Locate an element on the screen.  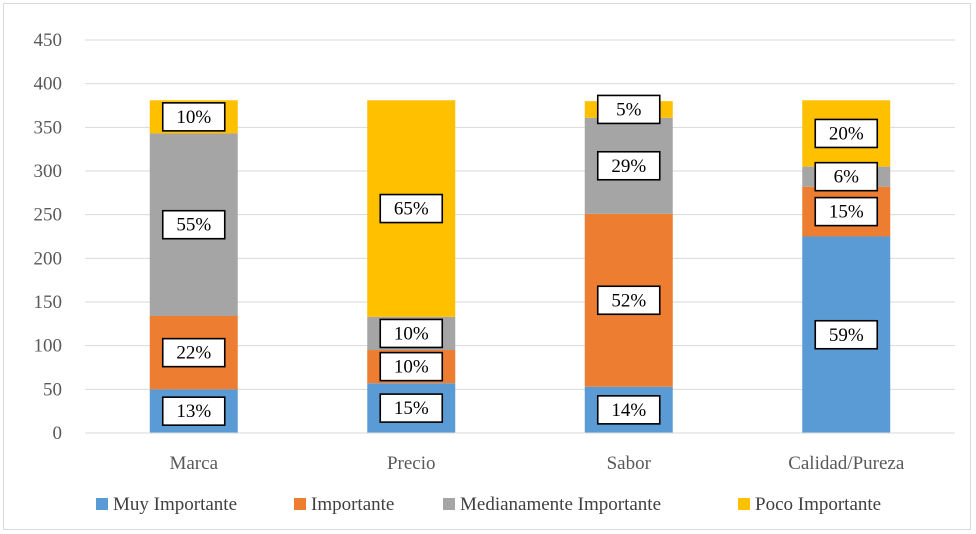
y-tick-label: 100 is located at coordinates (48, 346).